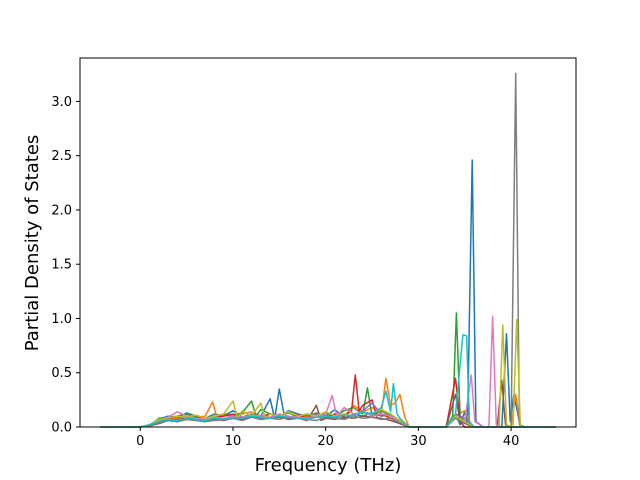  I want to click on x-axis-ticks: 0 10 20 30 40, so click(327, 438).